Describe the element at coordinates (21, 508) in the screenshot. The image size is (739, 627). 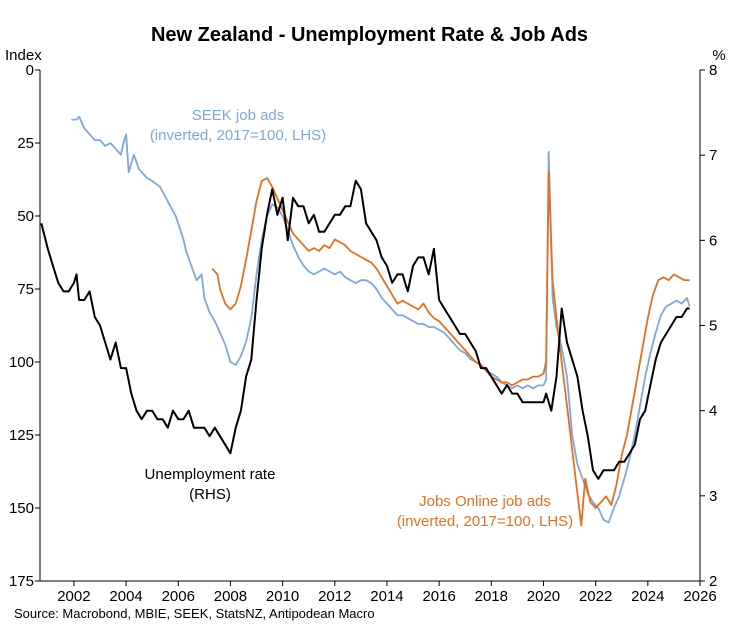
I see `left-tick-label: 150` at that location.